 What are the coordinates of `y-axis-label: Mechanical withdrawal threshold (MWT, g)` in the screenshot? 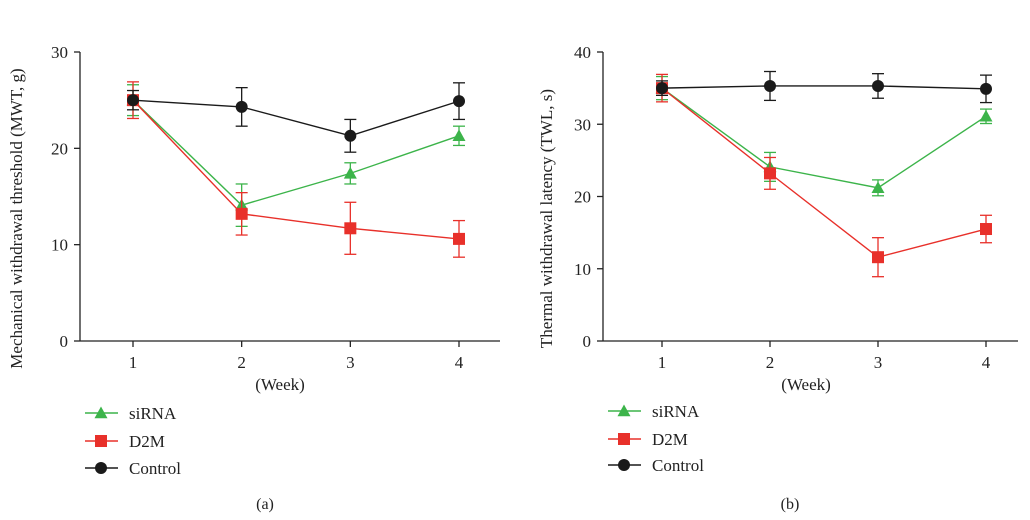 It's located at (16, 218).